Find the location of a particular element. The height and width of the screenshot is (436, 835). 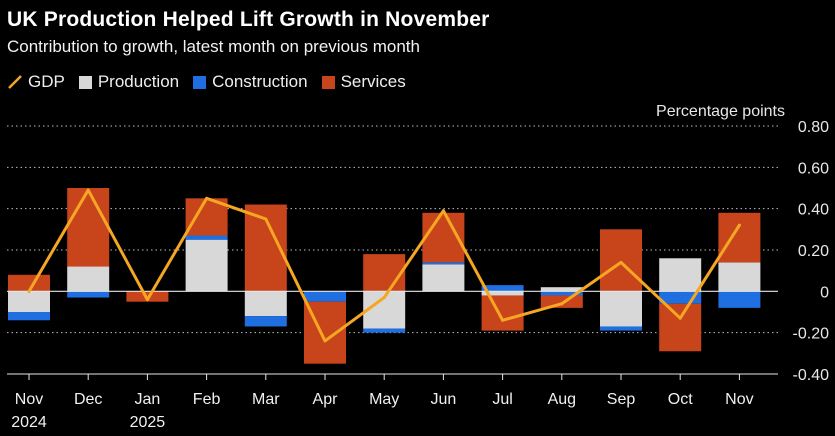

x-tick-label: May is located at coordinates (384, 399).